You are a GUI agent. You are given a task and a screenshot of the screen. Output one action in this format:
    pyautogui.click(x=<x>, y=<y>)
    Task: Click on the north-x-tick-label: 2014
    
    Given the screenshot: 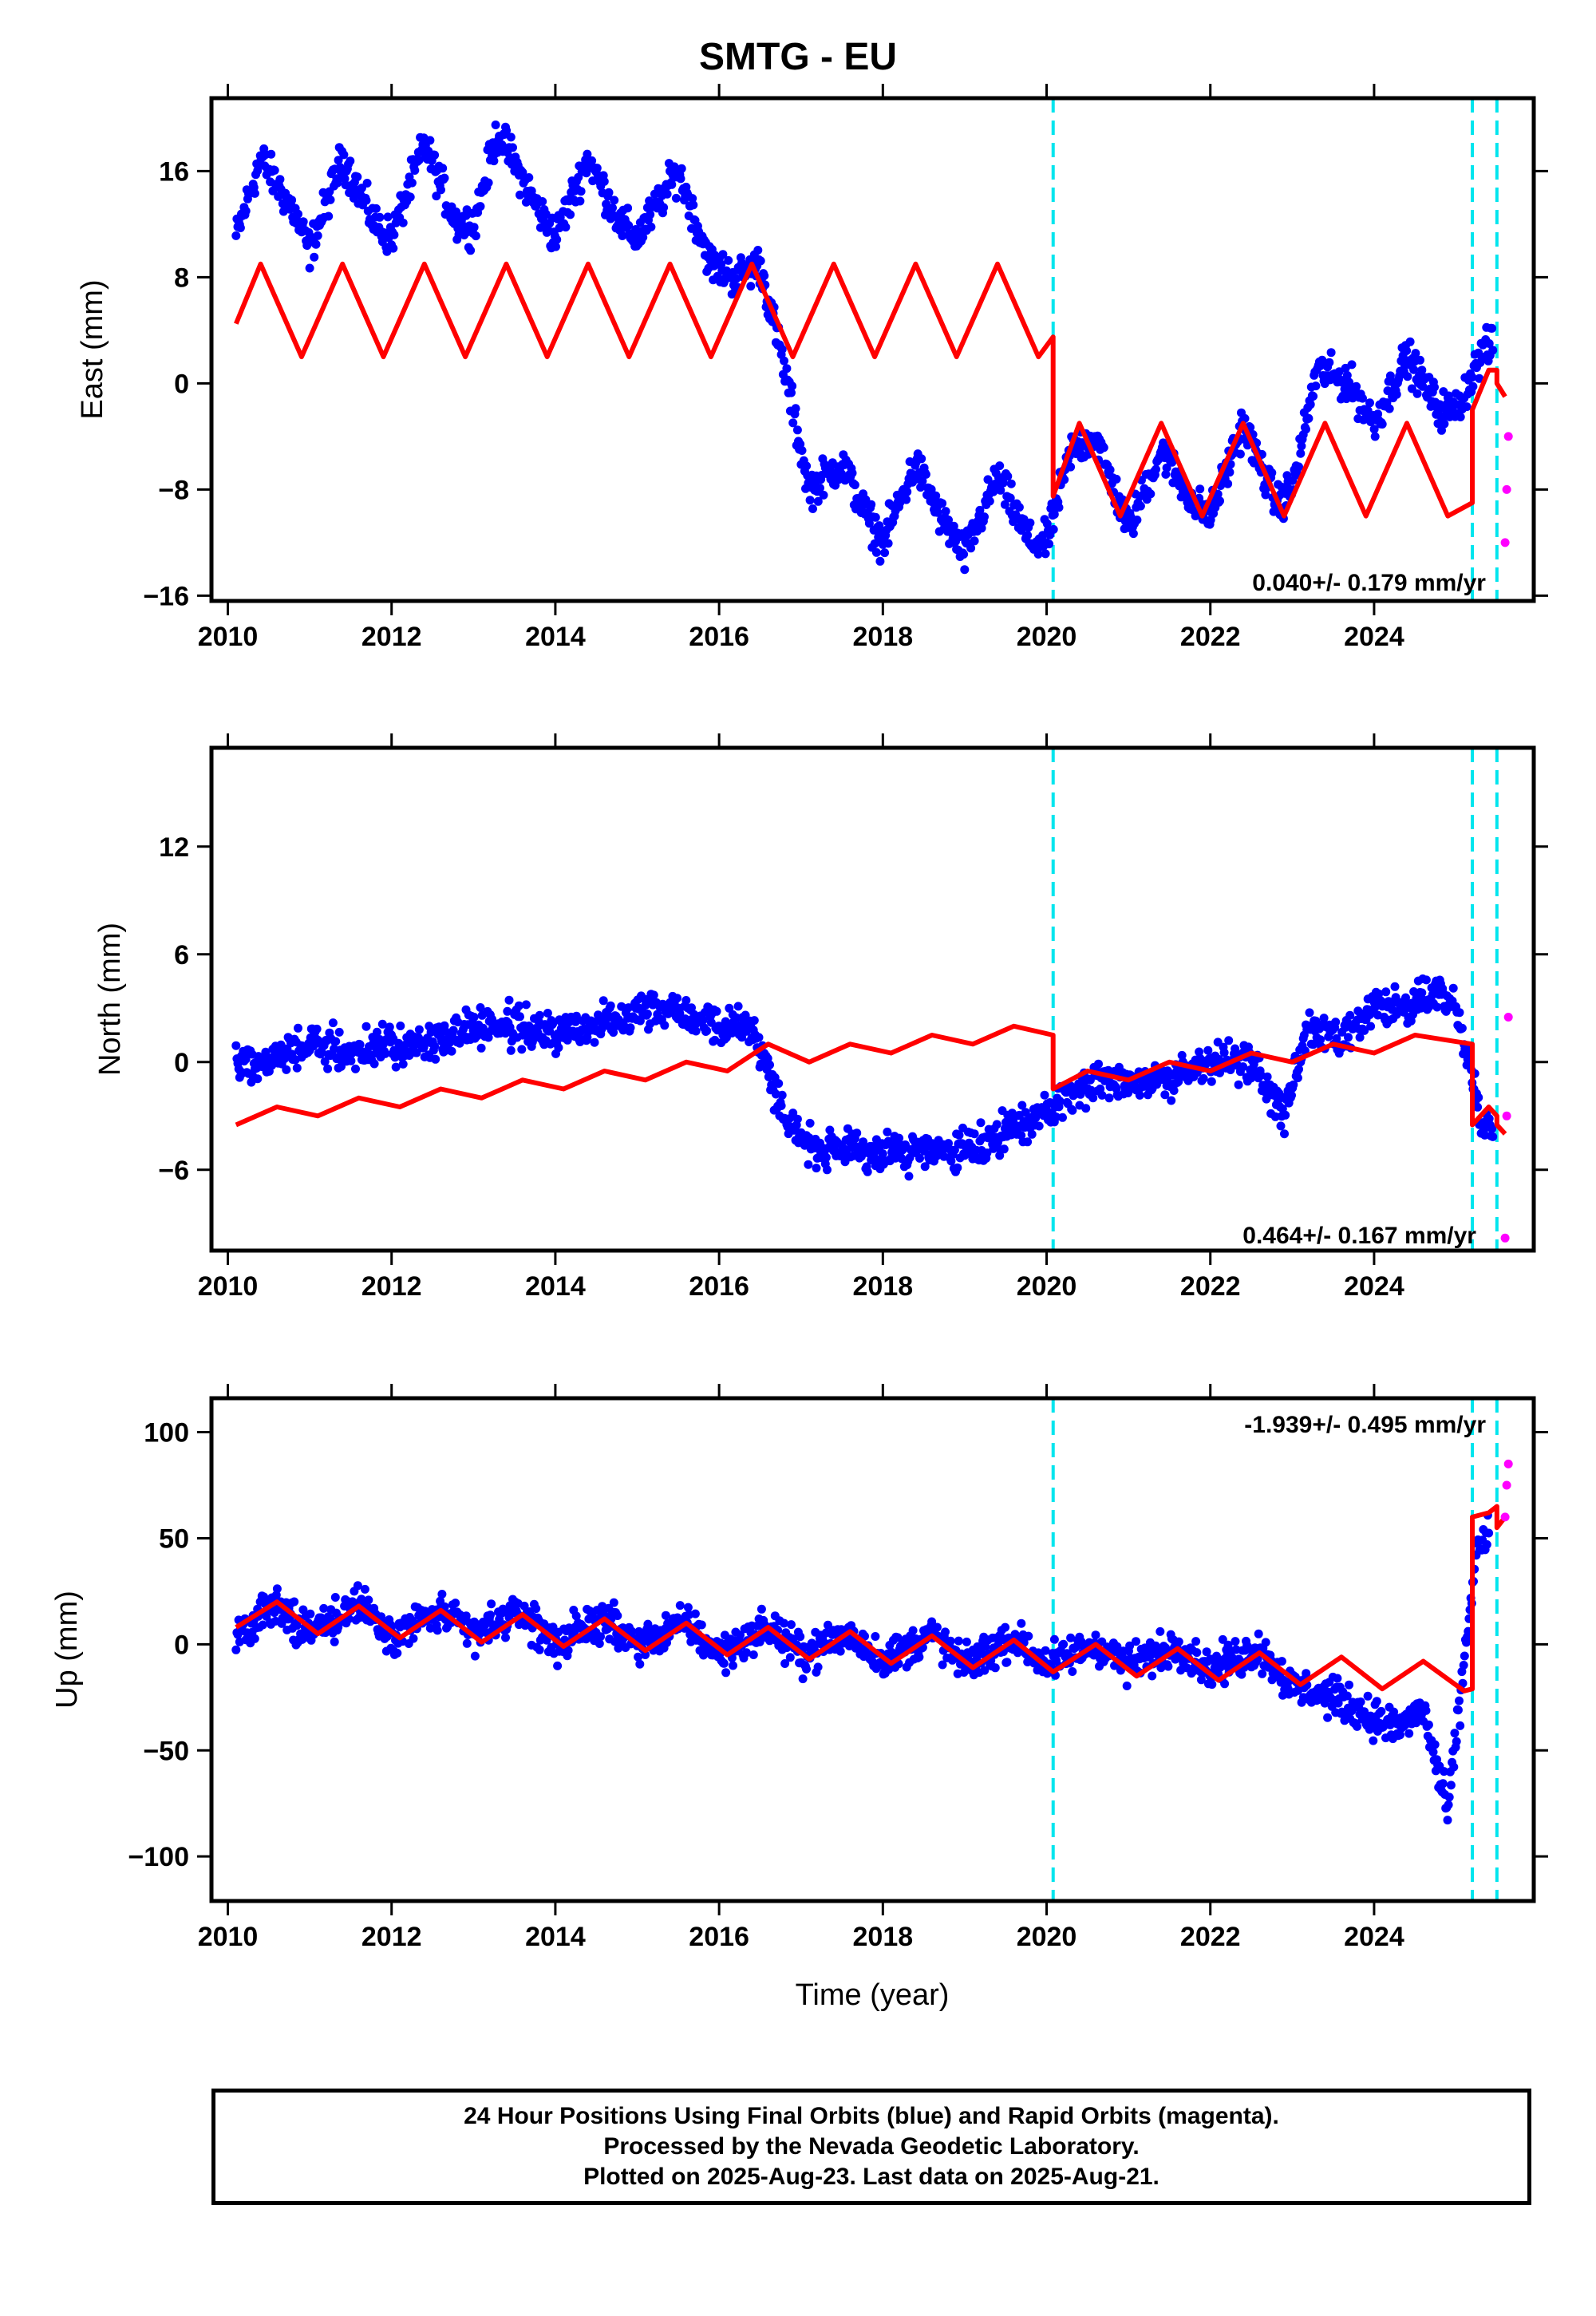 What is the action you would take?
    pyautogui.click(x=555, y=1286)
    